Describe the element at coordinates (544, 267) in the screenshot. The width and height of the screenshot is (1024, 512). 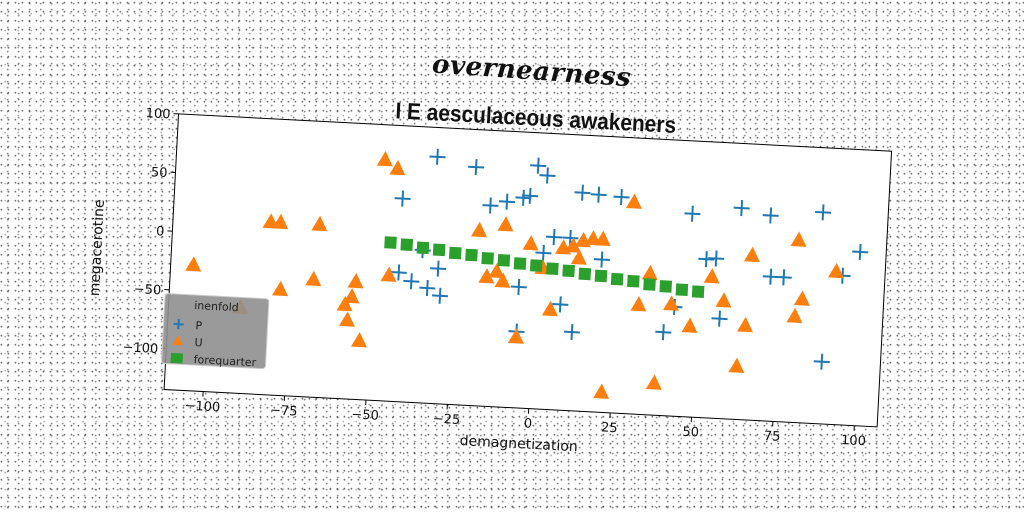
I see `series-forequarter` at that location.